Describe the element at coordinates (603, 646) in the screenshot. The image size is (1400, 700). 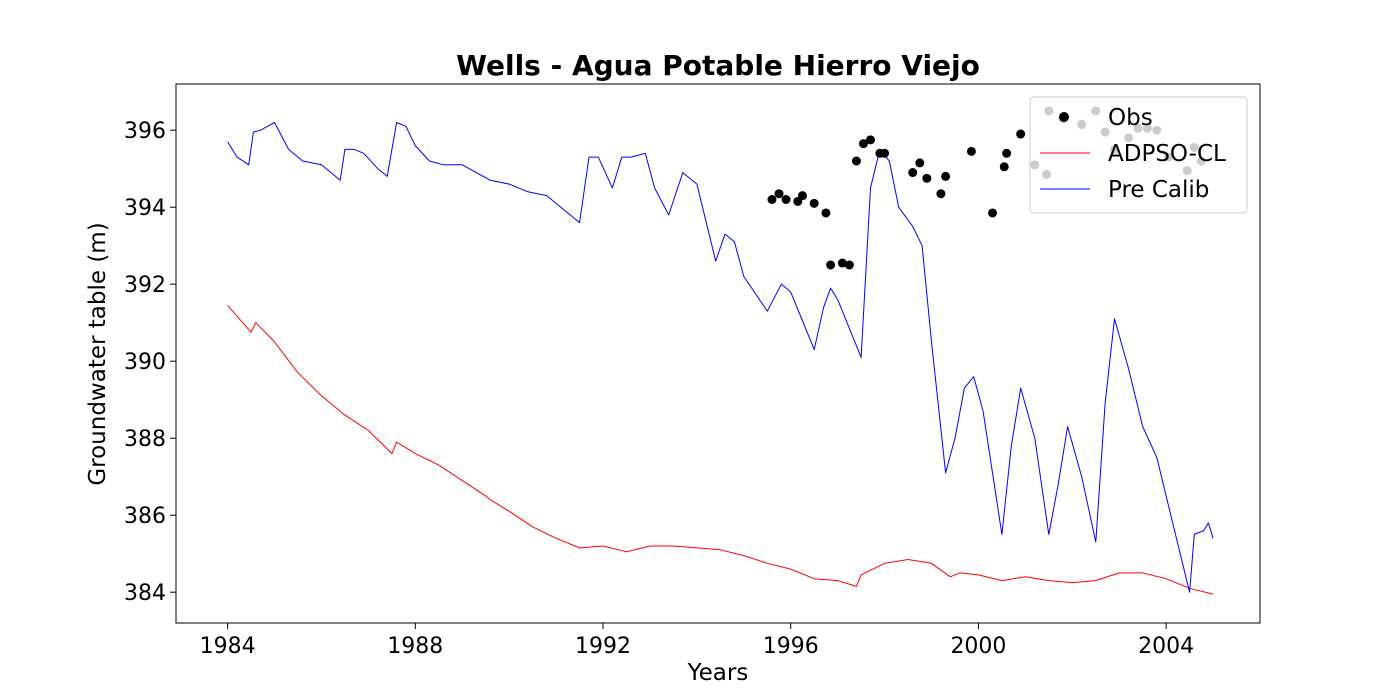
I see `x-tick-label: 1992` at that location.